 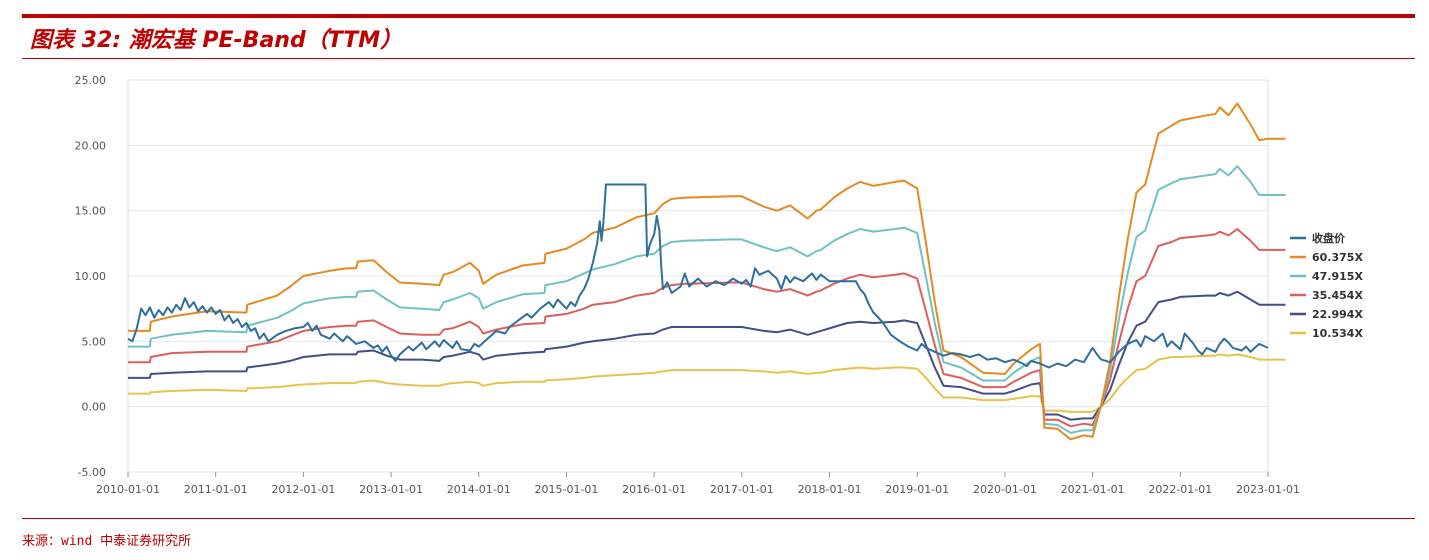 What do you see at coordinates (107, 541) in the screenshot?
I see `source-note: 来源：wind 中泰证券研究所` at bounding box center [107, 541].